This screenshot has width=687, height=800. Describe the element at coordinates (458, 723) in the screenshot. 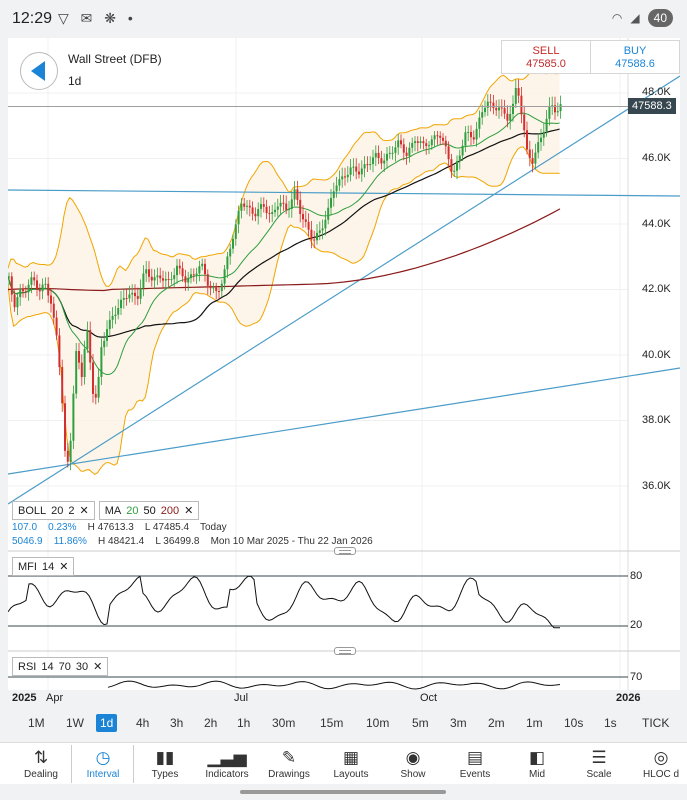

I see `timeframe-3m: 3m` at that location.